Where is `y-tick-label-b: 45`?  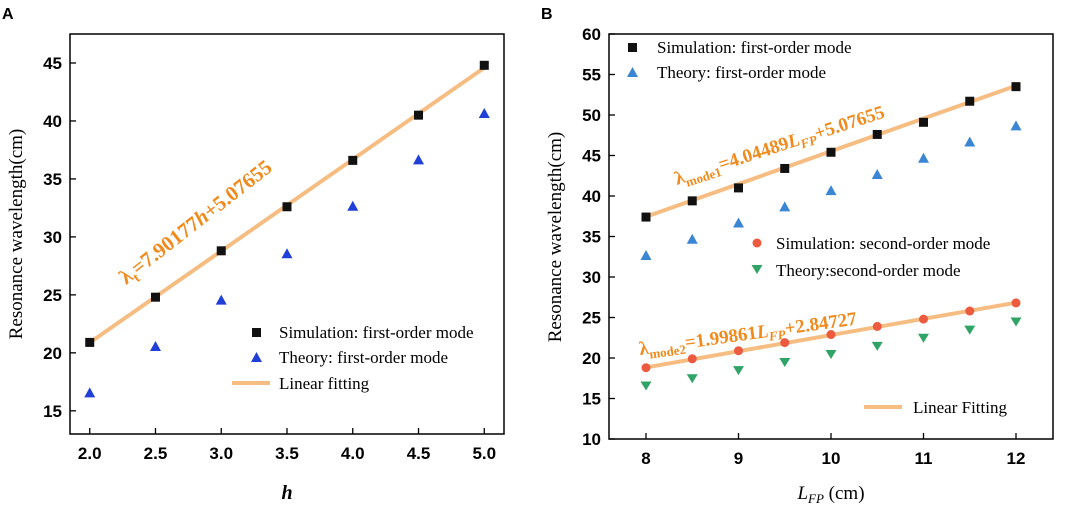 y-tick-label-b: 45 is located at coordinates (591, 156).